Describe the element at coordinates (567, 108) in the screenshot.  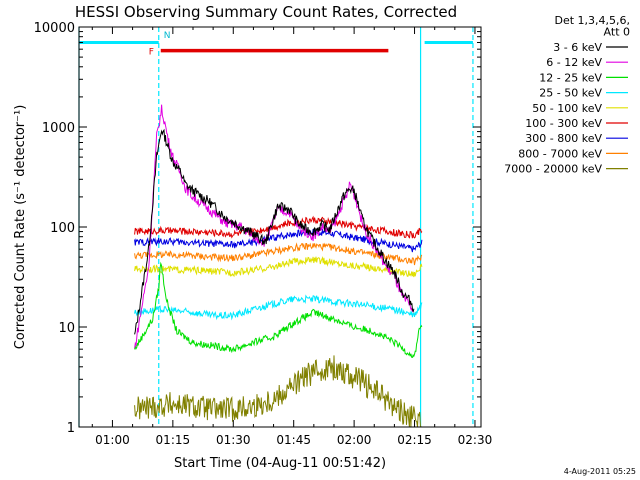
I see `legend-label-4: 50 - 100 keV` at that location.